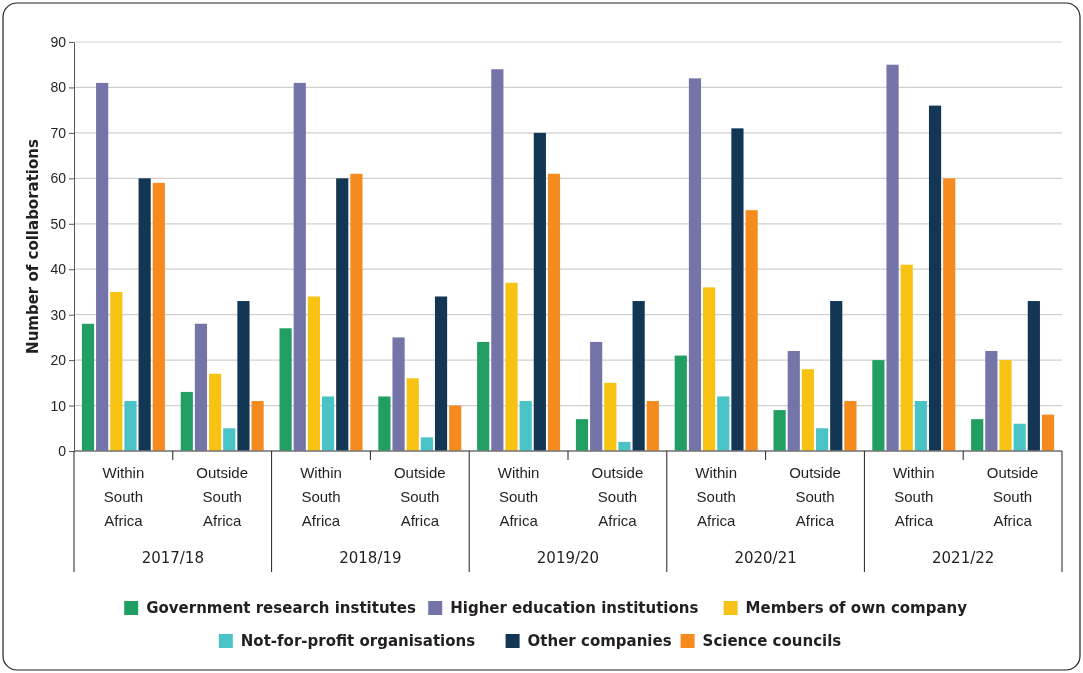  I want to click on legend-label: Government research institutes, so click(281, 608).